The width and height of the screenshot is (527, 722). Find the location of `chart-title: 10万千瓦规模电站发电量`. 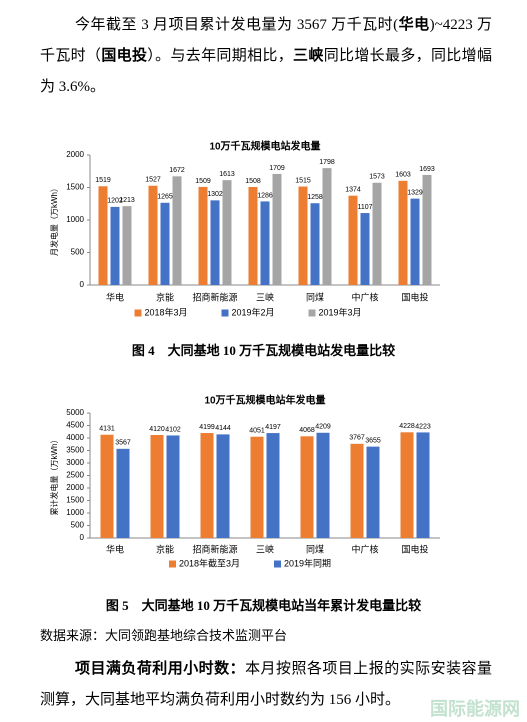

chart-title: 10万千瓦规模电站发电量 is located at coordinates (264, 146).